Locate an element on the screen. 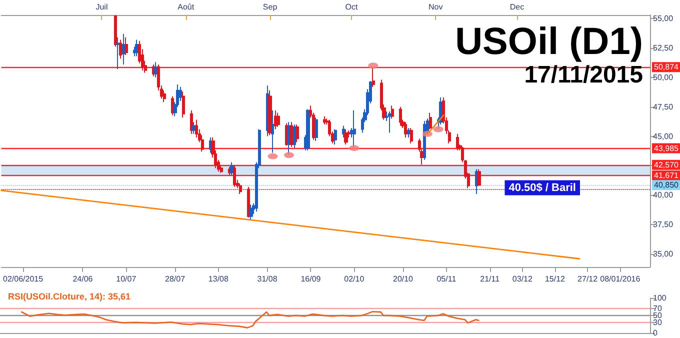 This screenshot has width=680, height=338. ref-line-label: 41,671 is located at coordinates (667, 175).